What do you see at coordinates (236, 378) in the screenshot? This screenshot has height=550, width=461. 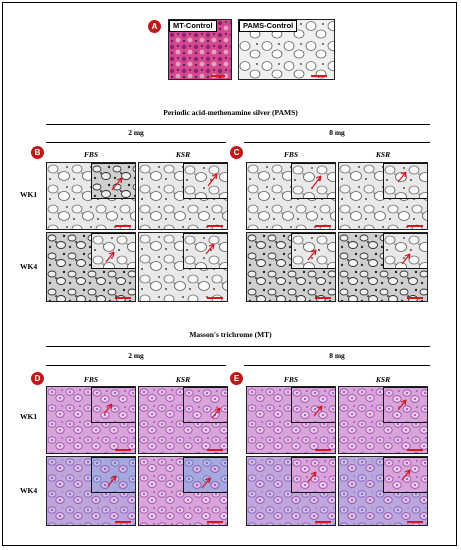 I see `panel-letter-e: E` at bounding box center [236, 378].